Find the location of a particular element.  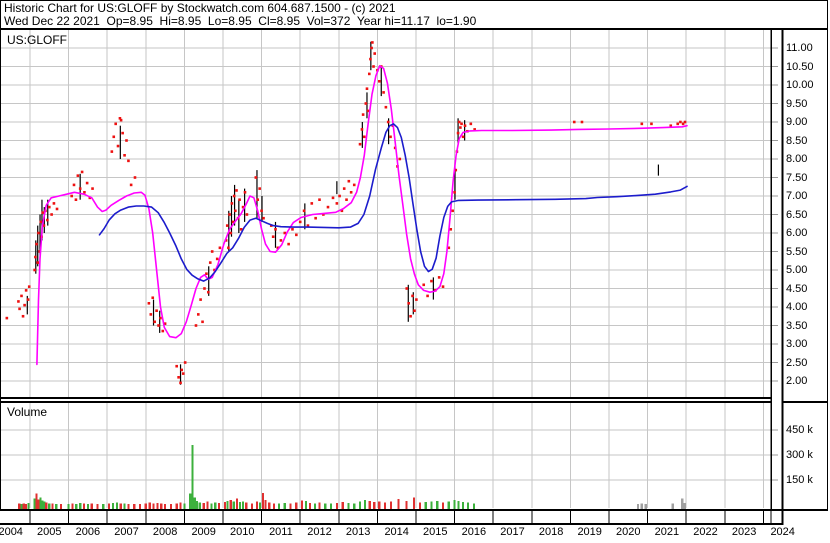

volume-tick-label: 150 k is located at coordinates (799, 480).